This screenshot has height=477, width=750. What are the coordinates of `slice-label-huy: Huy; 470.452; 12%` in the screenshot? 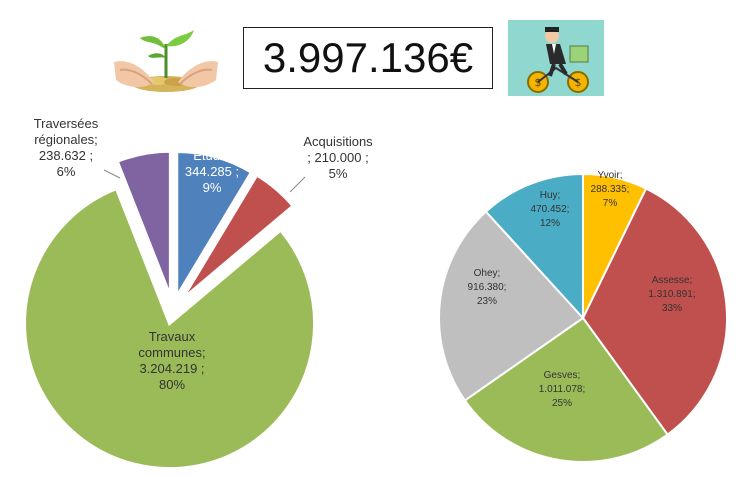 It's located at (550, 209).